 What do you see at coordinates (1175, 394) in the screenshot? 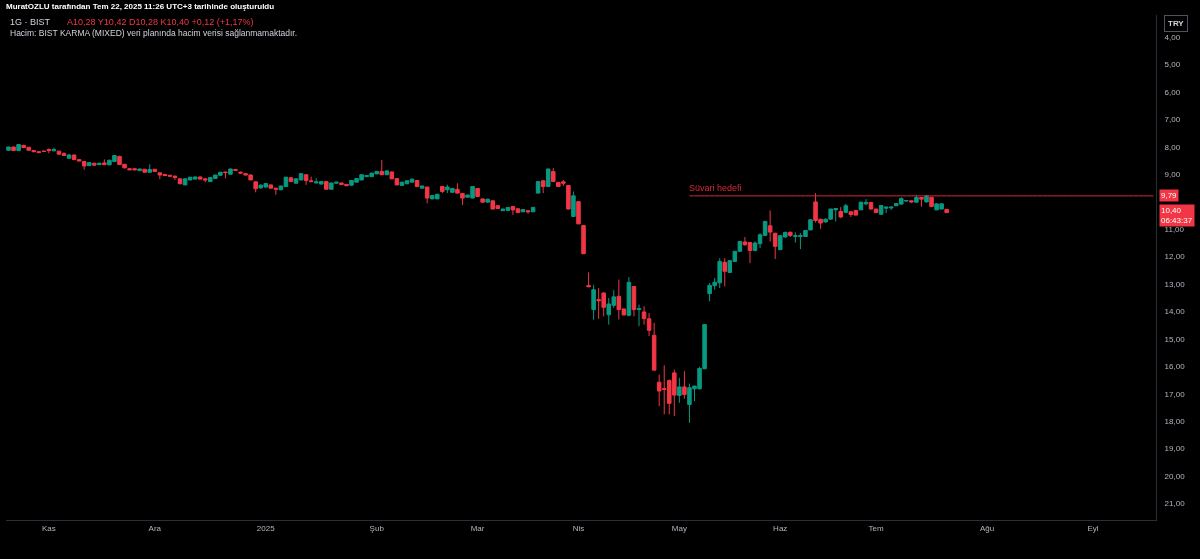
I see `y-tick-label: 17,00` at bounding box center [1175, 394].